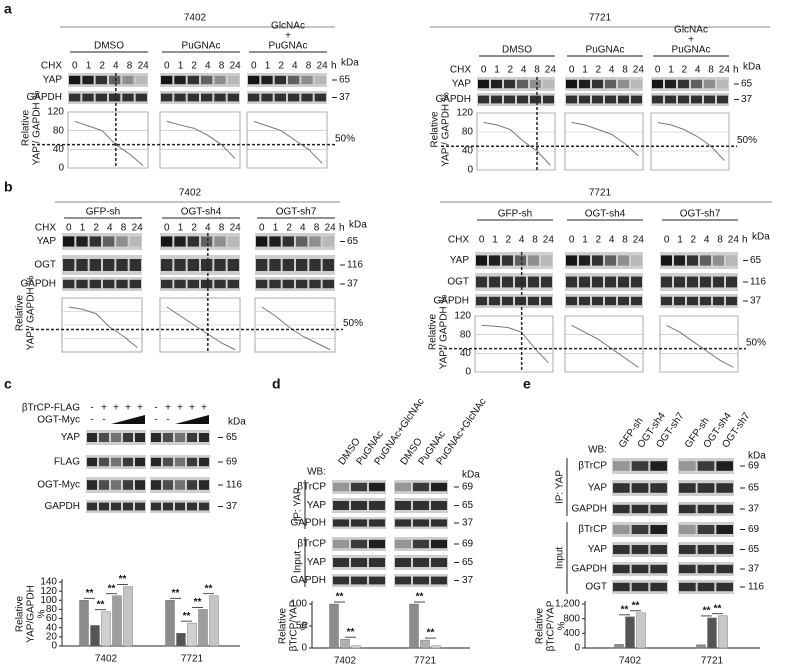 Image resolution: width=788 pixels, height=669 pixels. I want to click on row-label: βTrCP, so click(311, 544).